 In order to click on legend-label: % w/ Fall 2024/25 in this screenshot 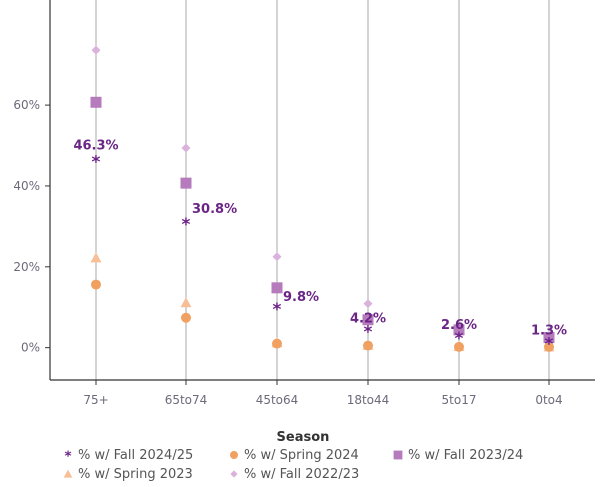, I will do `click(135, 455)`.